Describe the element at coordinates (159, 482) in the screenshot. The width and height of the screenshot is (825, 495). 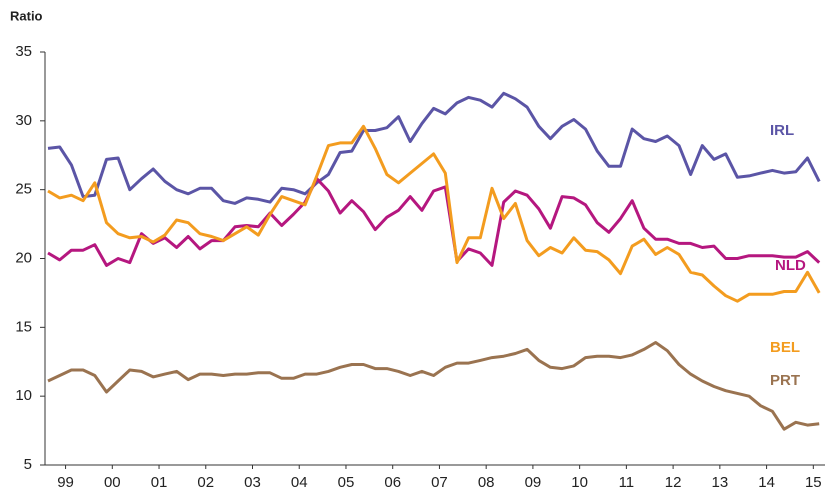
I see `x-tick-label: 01` at that location.